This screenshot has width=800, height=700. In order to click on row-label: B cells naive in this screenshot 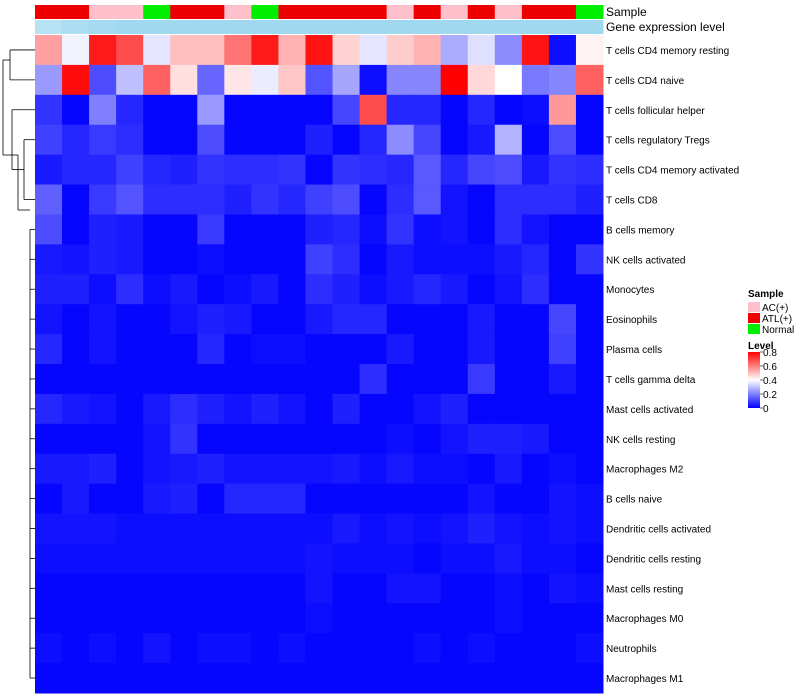, I will do `click(634, 500)`.